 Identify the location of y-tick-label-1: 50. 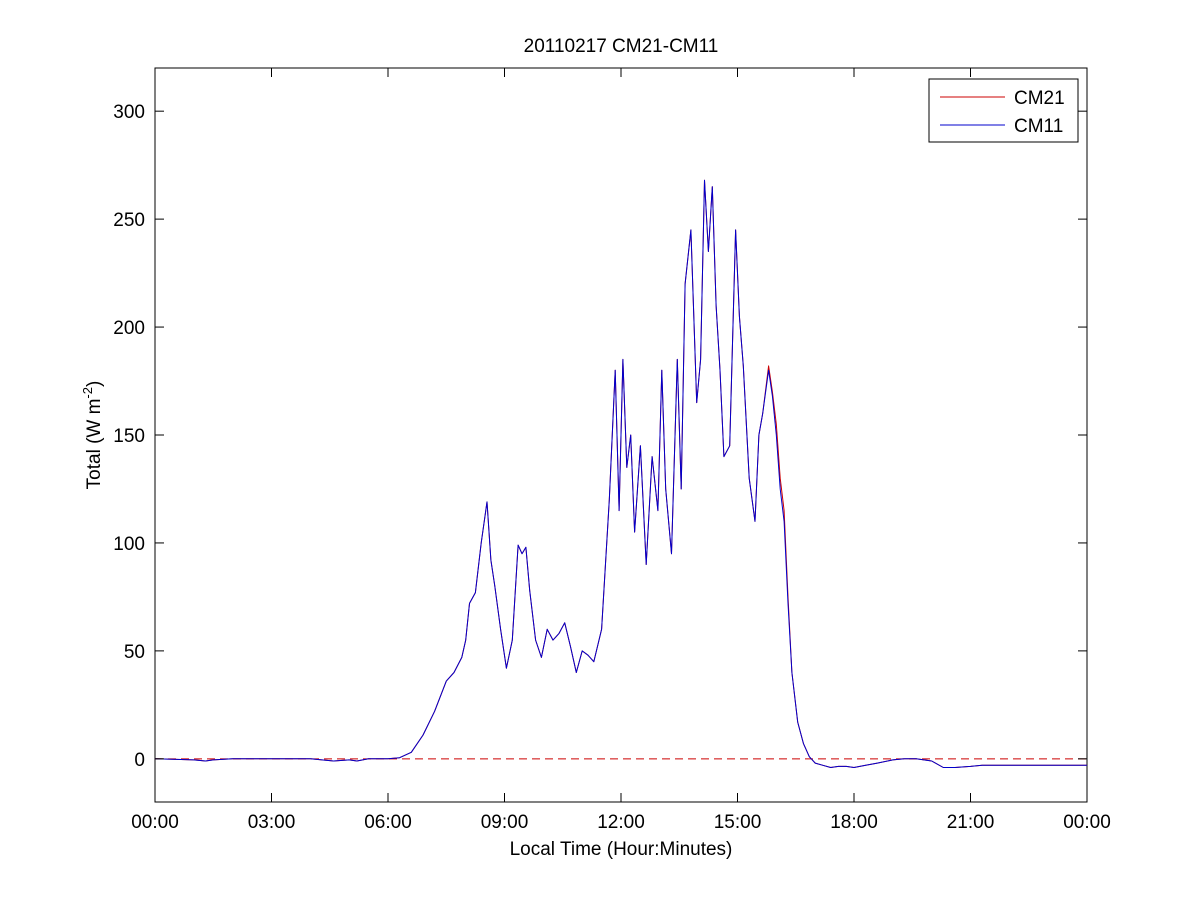
(134, 652).